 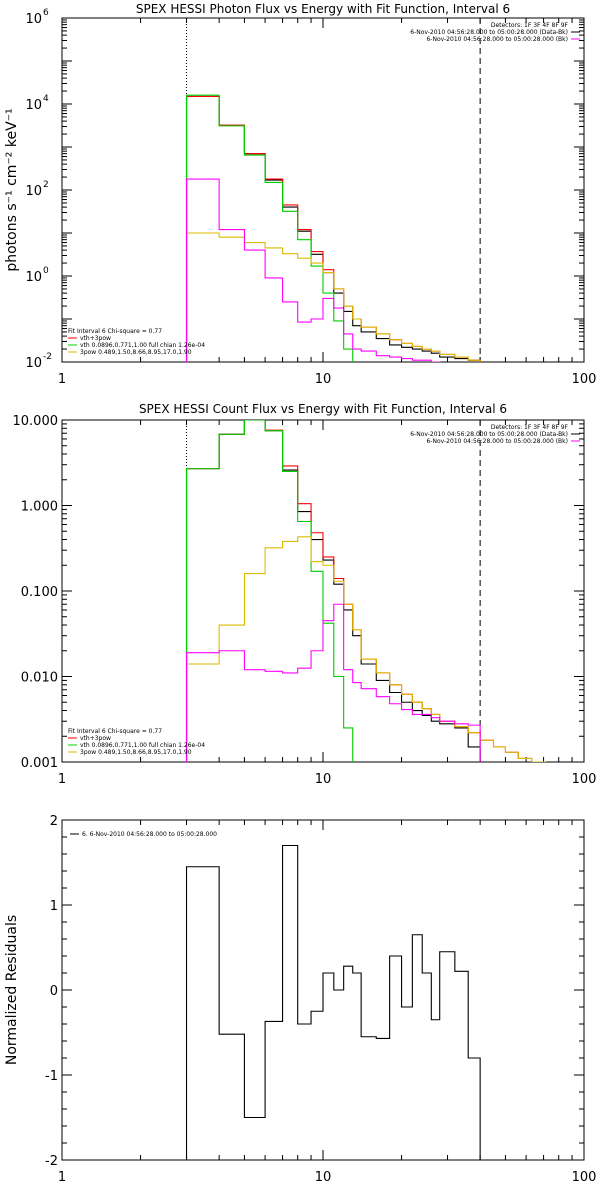 What do you see at coordinates (46, 271) in the screenshot?
I see `y-tick-exponent: 0` at bounding box center [46, 271].